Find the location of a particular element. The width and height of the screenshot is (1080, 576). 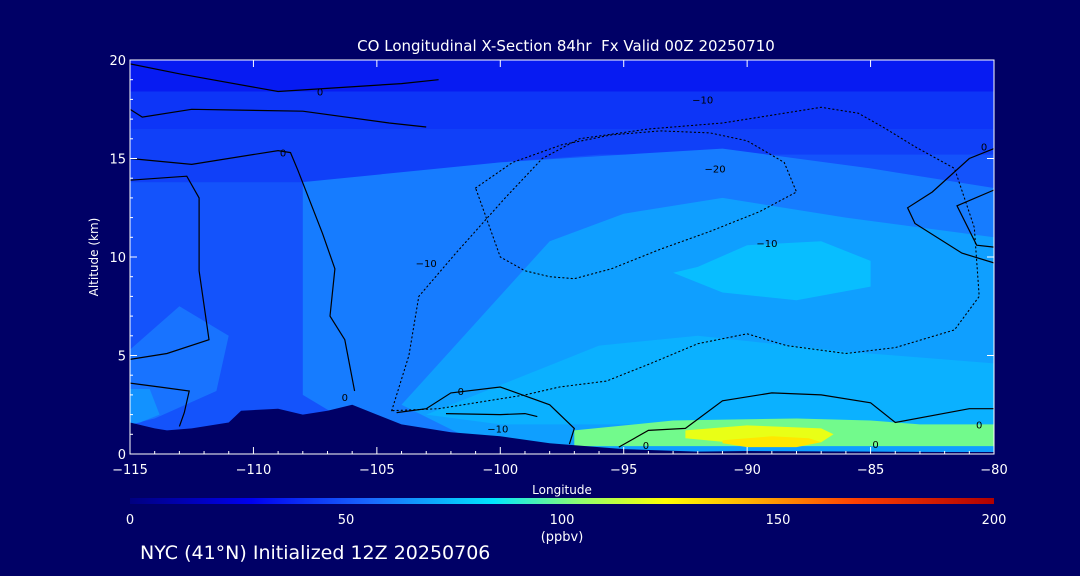

y-axis-title: Altitude (km) is located at coordinates (94, 257).